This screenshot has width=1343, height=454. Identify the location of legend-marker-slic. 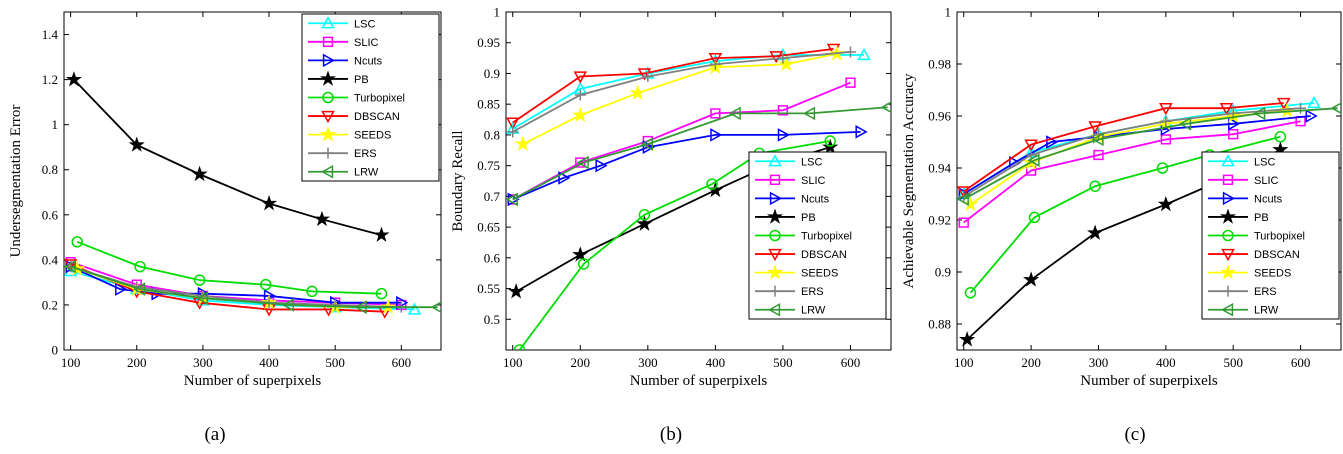
(775, 179).